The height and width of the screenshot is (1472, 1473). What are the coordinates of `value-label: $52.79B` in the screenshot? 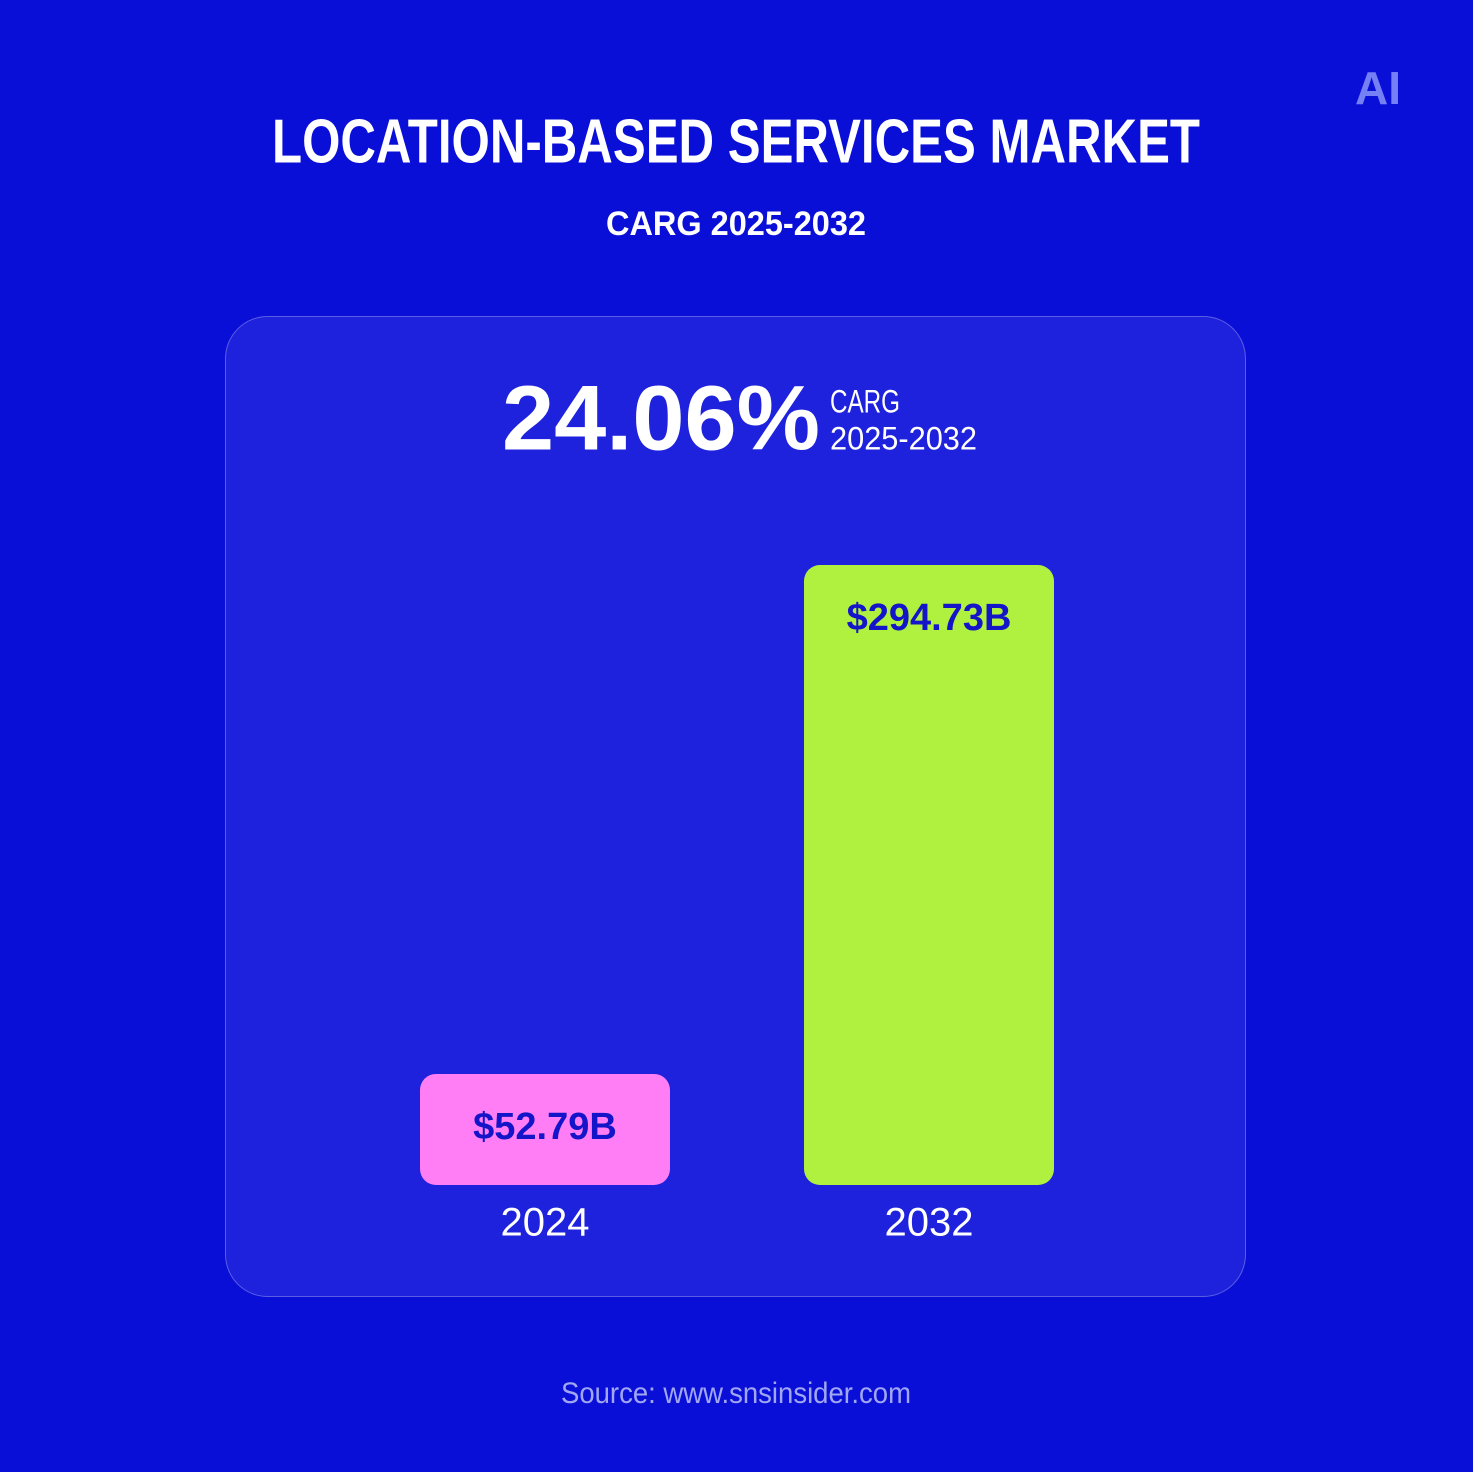 It's located at (545, 1127).